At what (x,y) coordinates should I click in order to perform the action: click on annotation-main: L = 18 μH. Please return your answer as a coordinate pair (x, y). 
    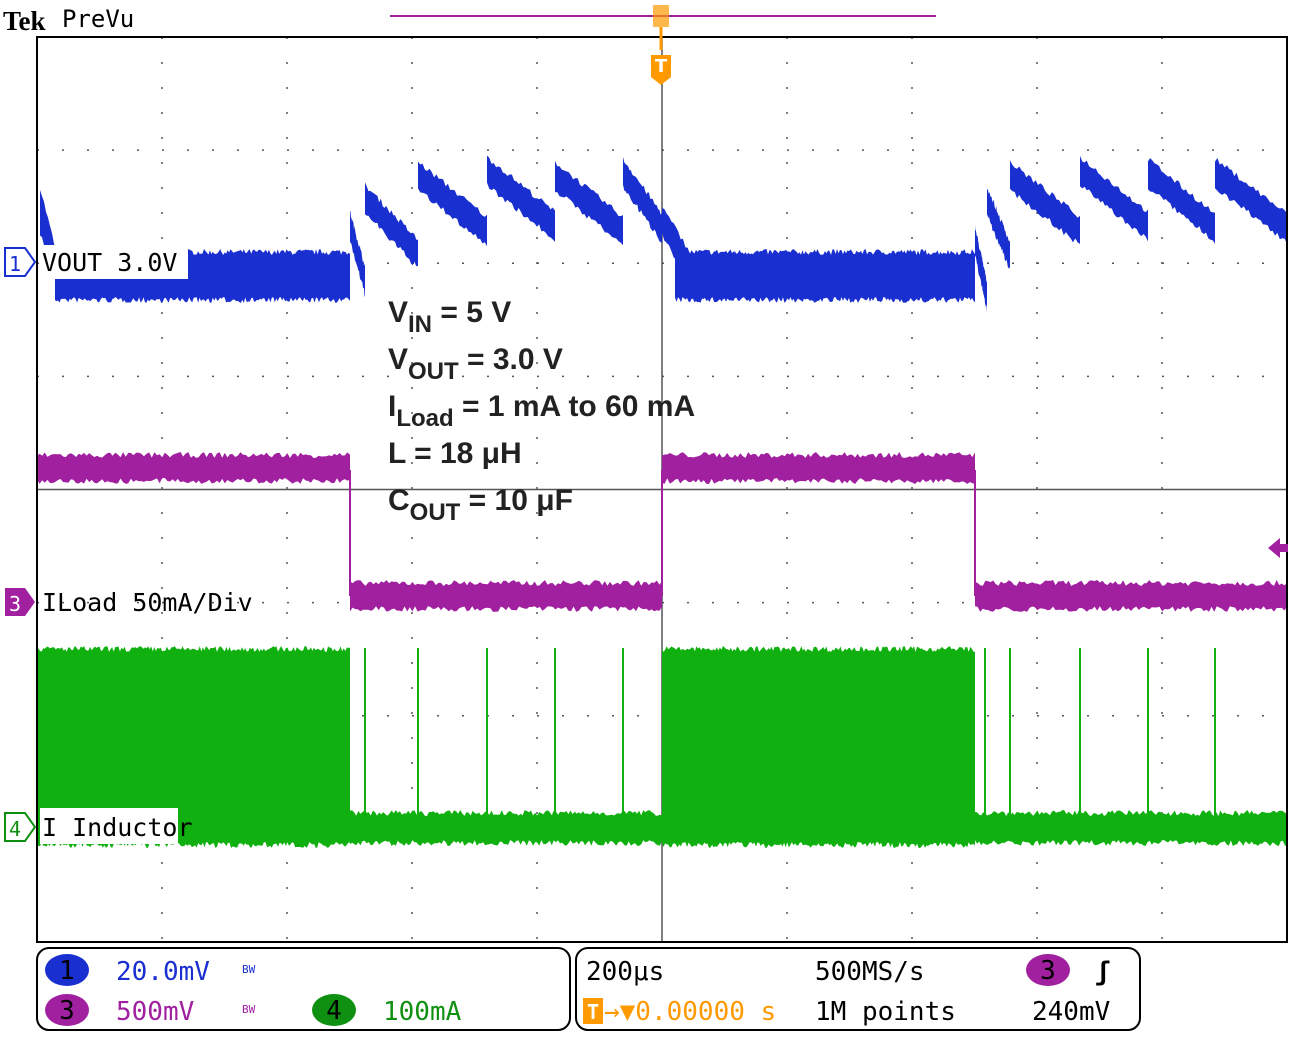
    Looking at the image, I should click on (455, 453).